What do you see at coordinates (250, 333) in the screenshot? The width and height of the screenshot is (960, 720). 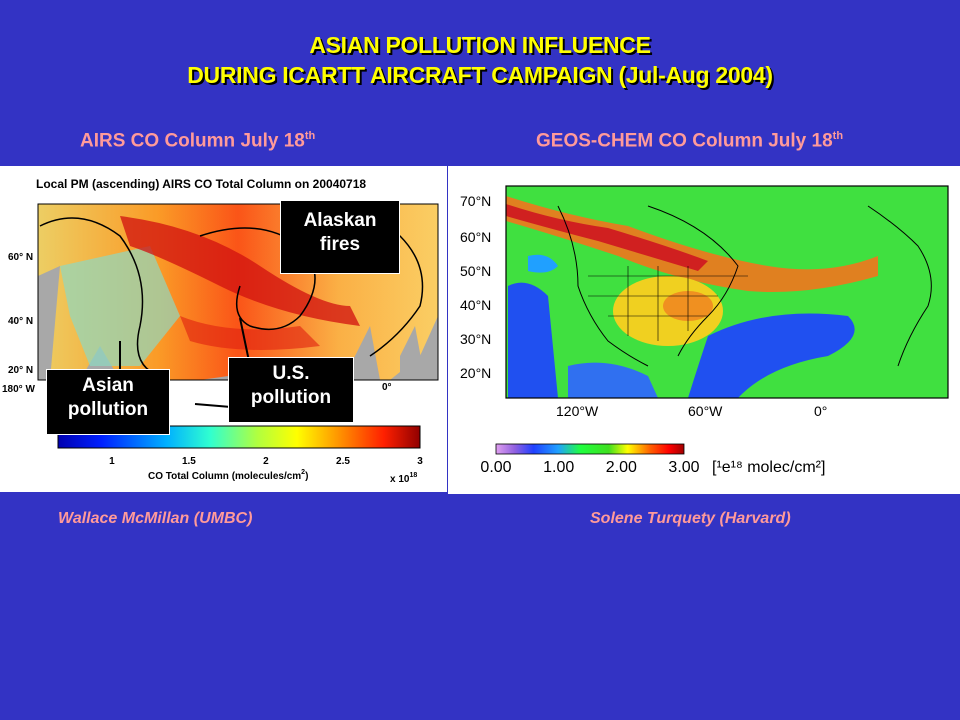 I see `airs-us-plume` at bounding box center [250, 333].